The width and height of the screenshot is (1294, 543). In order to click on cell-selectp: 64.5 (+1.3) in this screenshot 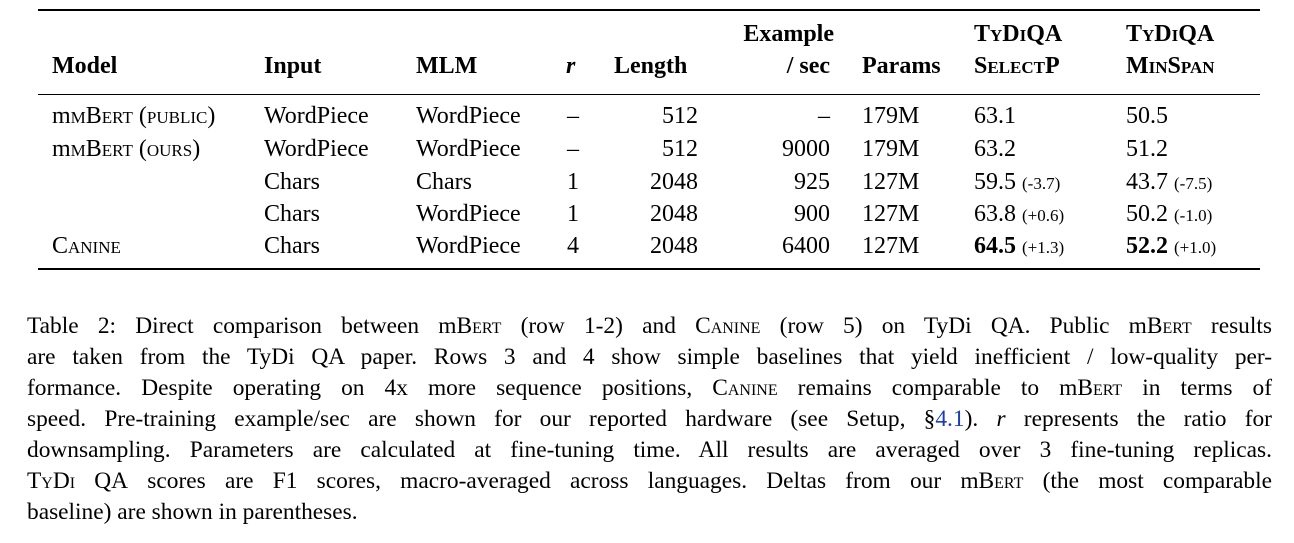, I will do `click(1019, 247)`.